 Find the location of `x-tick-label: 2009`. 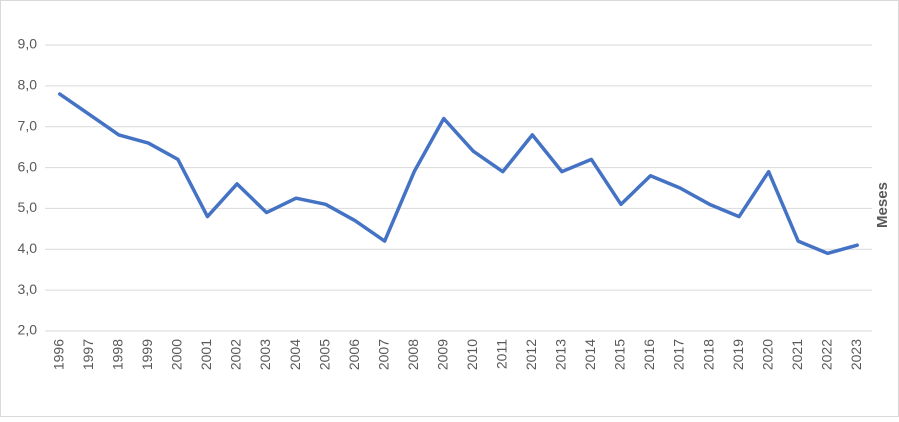

x-tick-label: 2009 is located at coordinates (442, 354).